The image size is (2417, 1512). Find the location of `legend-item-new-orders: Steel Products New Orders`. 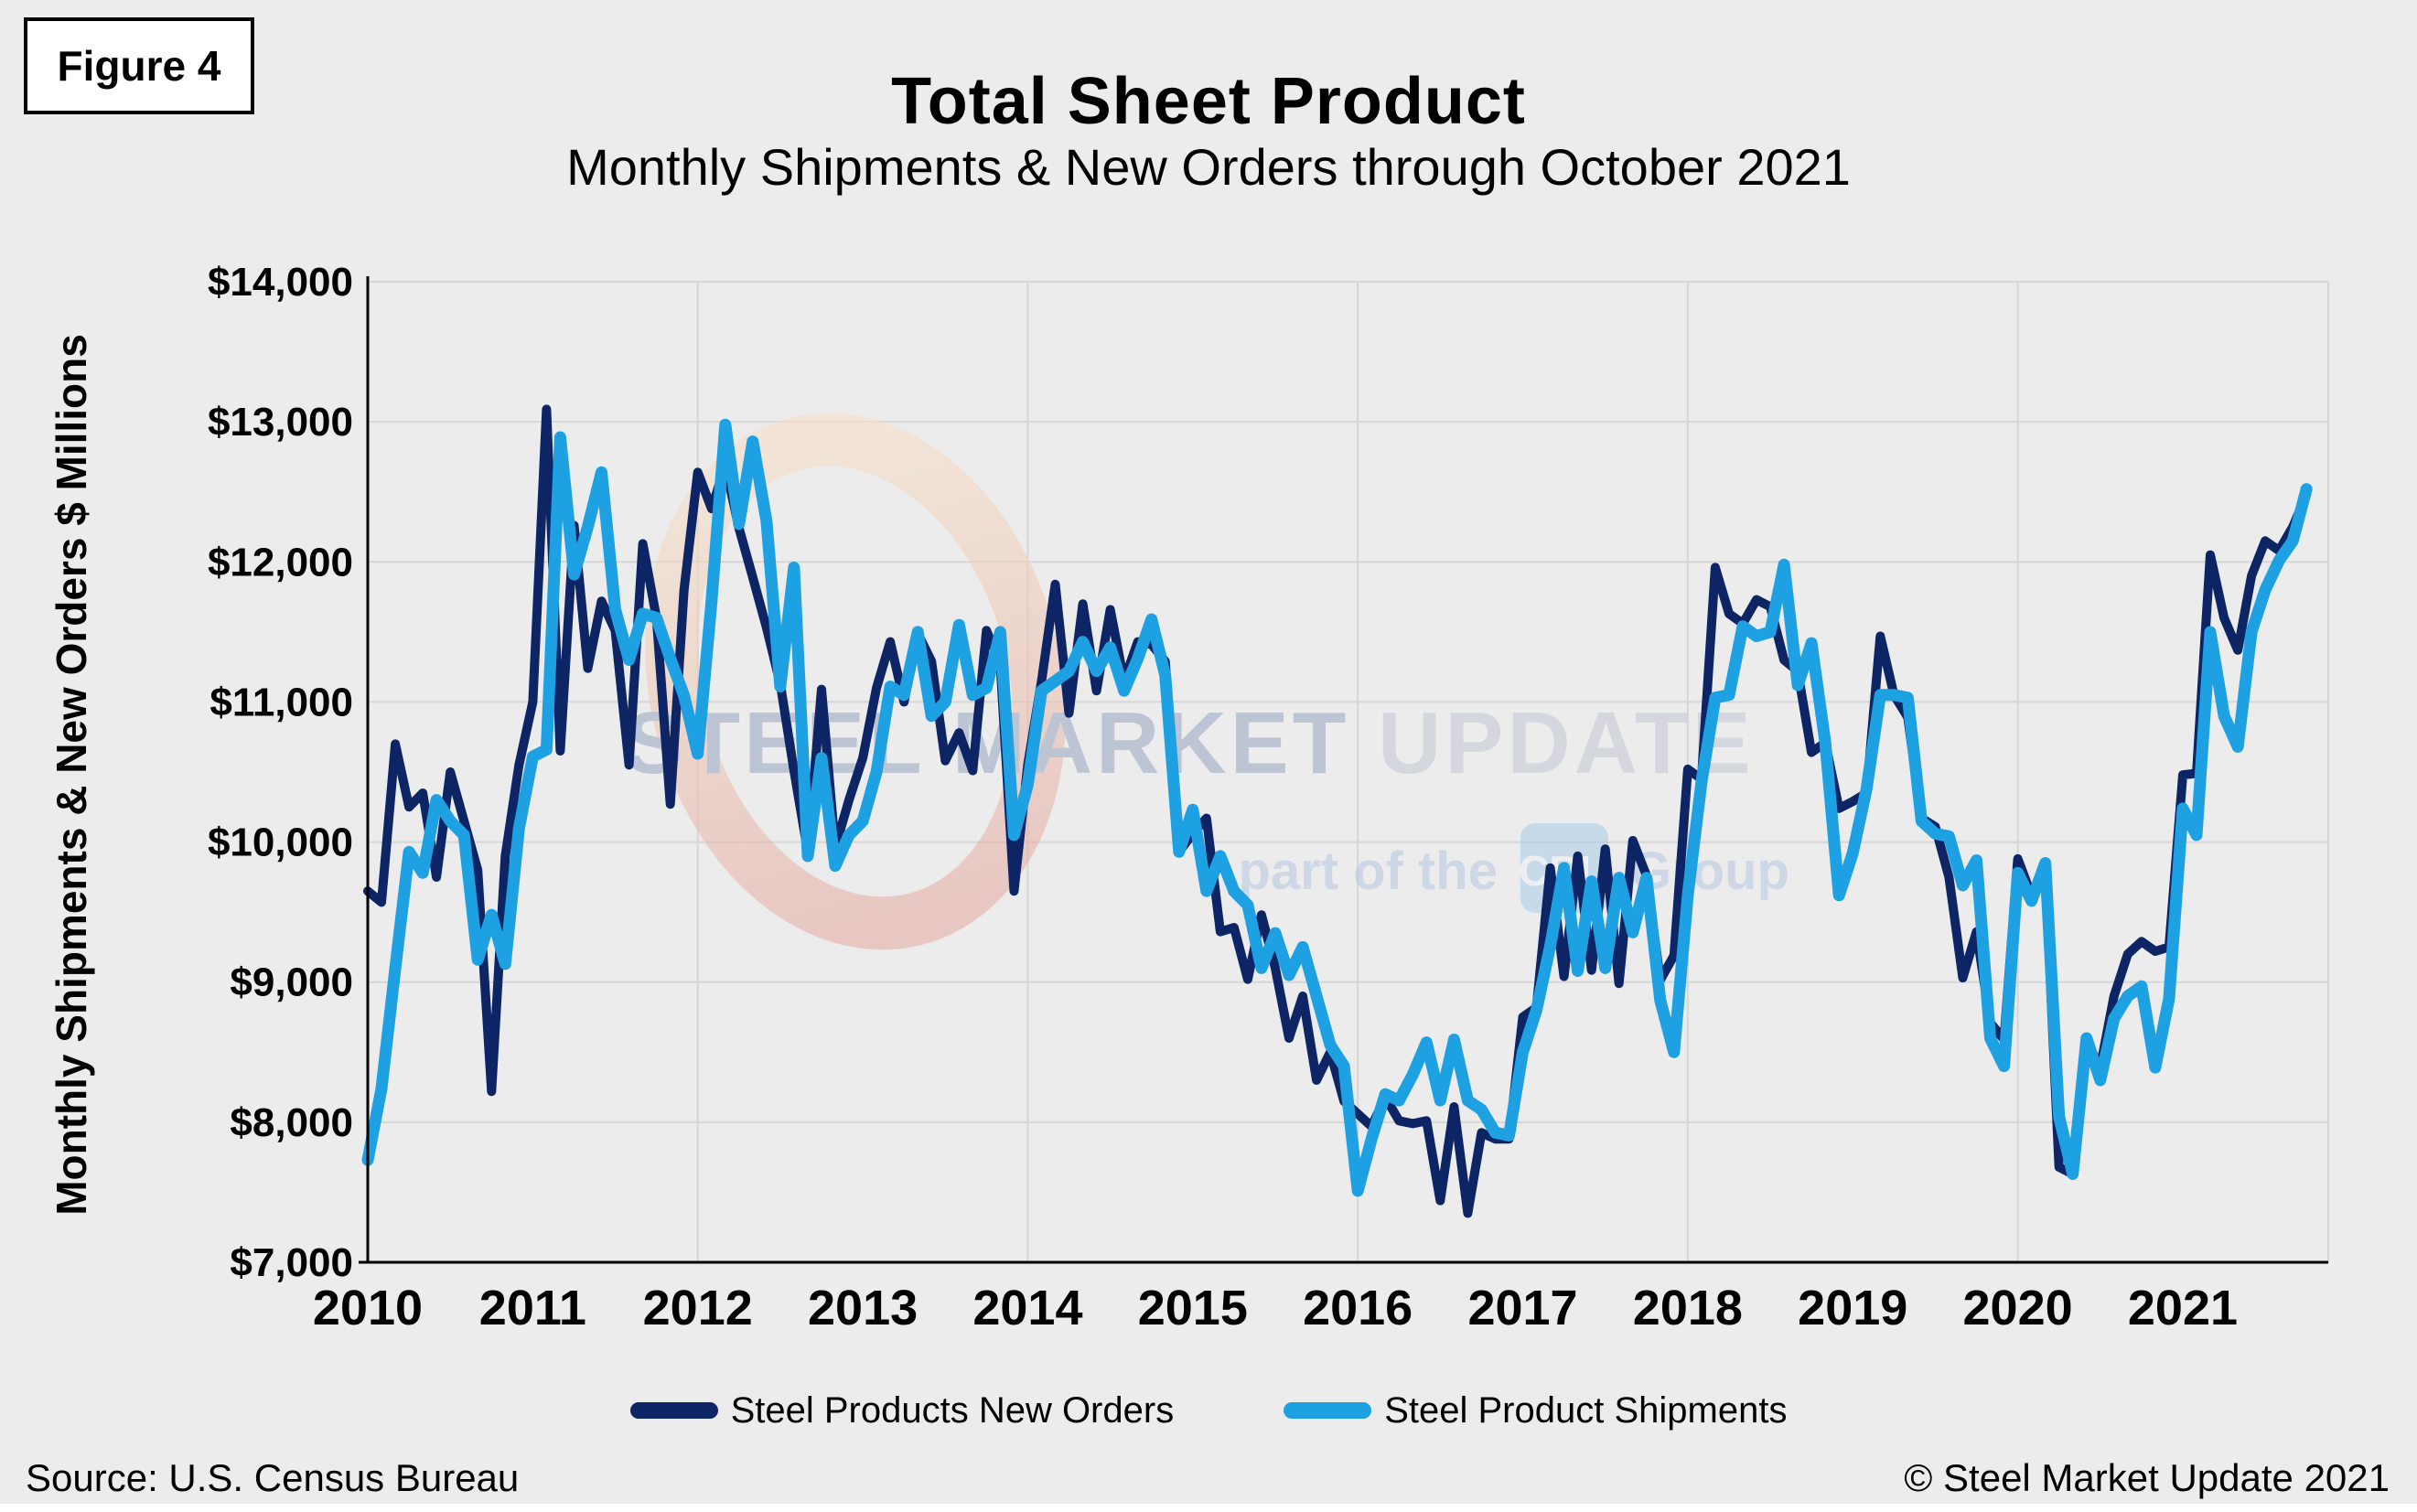

legend-item-new-orders: Steel Products New Orders is located at coordinates (902, 1410).